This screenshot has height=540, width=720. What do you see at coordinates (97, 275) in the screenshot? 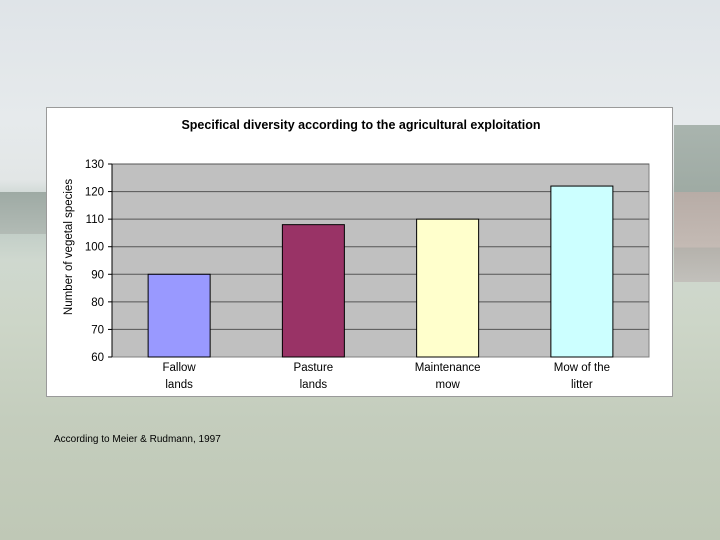
I see `y-tick-label: 90` at bounding box center [97, 275].